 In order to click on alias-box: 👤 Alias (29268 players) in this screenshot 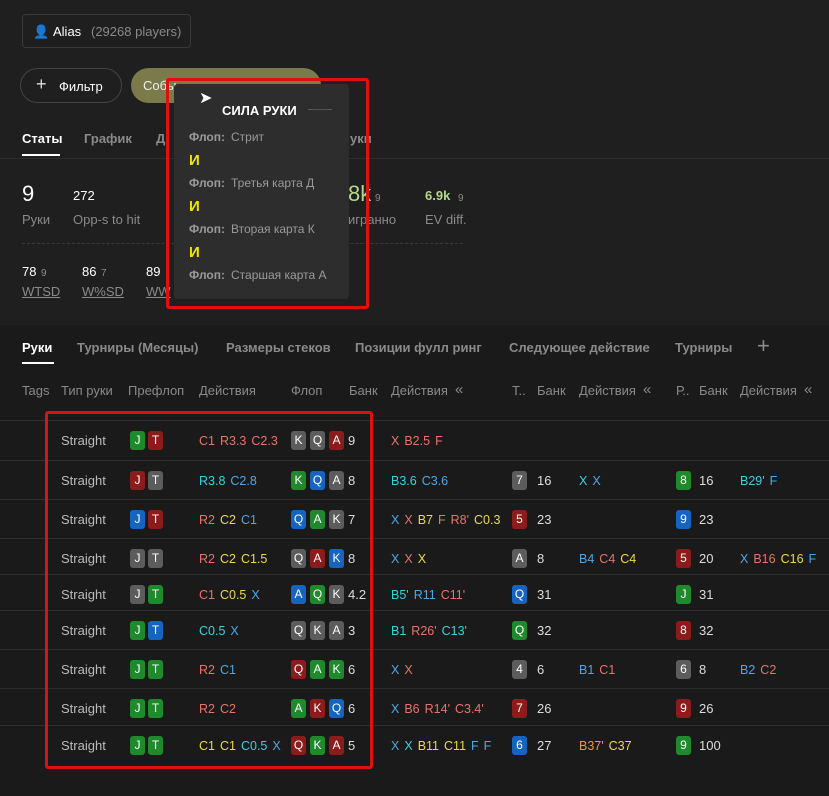, I will do `click(106, 31)`.